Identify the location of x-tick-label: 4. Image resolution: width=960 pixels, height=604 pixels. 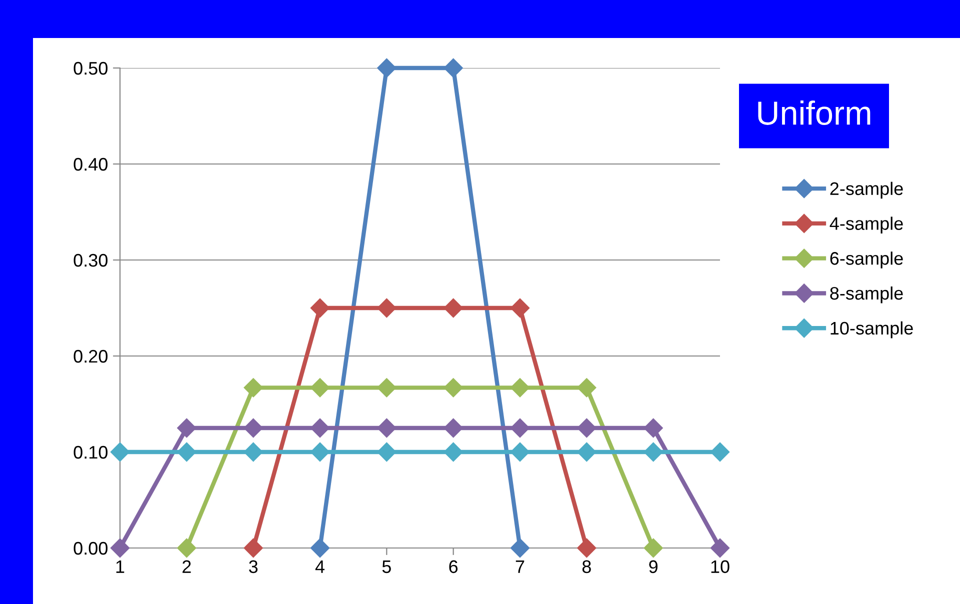
(319, 566).